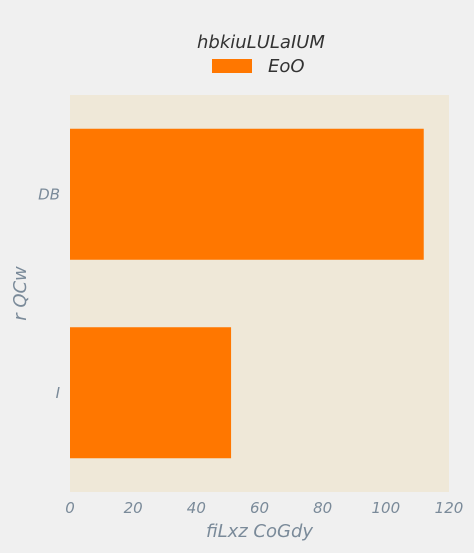 This screenshot has height=553, width=474. What do you see at coordinates (259, 531) in the screenshot?
I see `x-axis-label: fiLxz CoGdy` at bounding box center [259, 531].